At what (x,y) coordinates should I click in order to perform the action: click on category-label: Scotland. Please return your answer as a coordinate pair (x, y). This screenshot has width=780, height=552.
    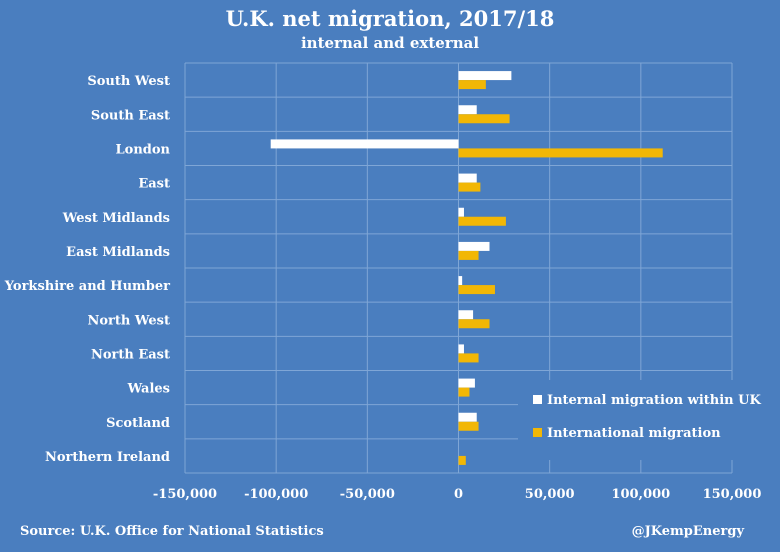
    Looking at the image, I should click on (138, 423).